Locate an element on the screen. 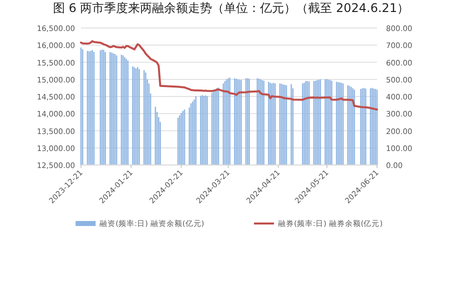 The width and height of the screenshot is (462, 281). chart-title: 图 6 两市季度来两融余额走势（单位：亿元）（截至 2024.6.21） is located at coordinates (231, 8).